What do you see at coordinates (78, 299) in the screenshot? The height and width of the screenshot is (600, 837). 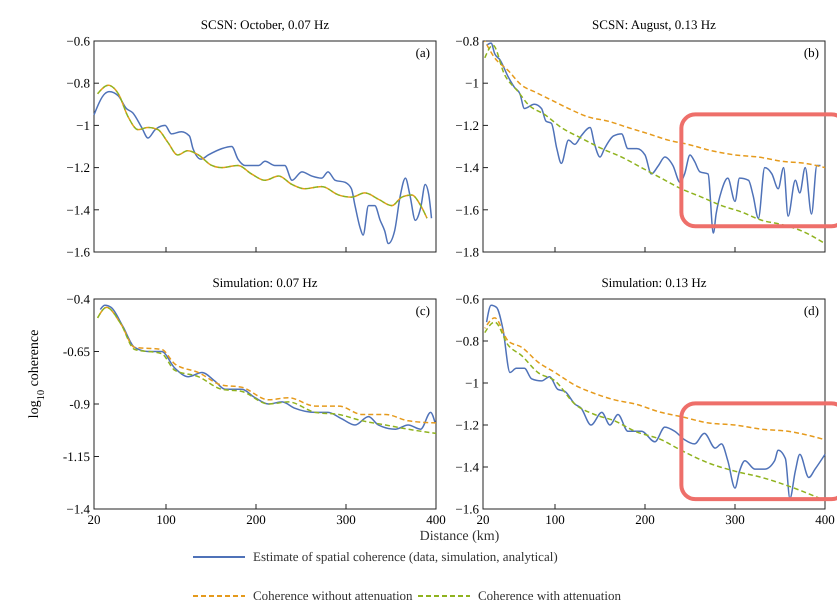 I see `y-tick-label: −0.4` at bounding box center [78, 299].